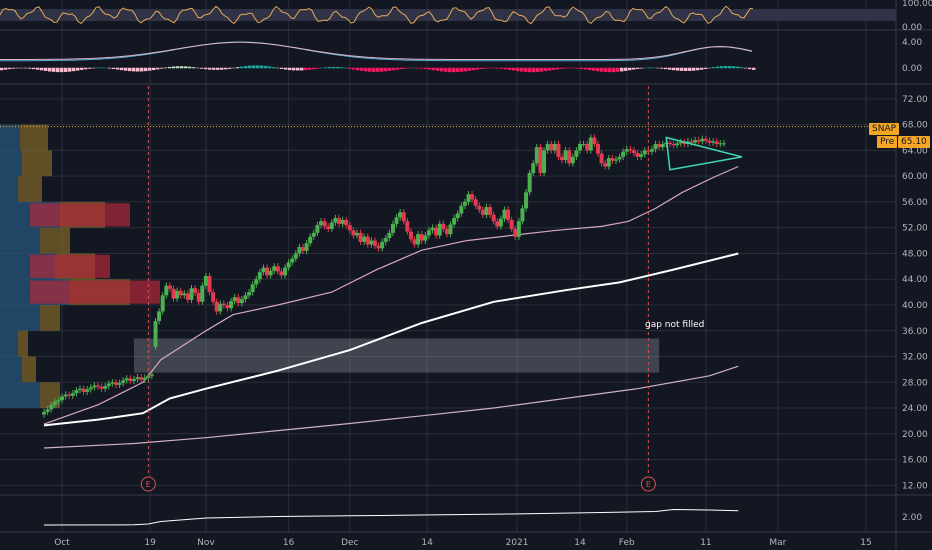 The height and width of the screenshot is (550, 932). What do you see at coordinates (206, 543) in the screenshot?
I see `x-tick-label: Nov` at bounding box center [206, 543].